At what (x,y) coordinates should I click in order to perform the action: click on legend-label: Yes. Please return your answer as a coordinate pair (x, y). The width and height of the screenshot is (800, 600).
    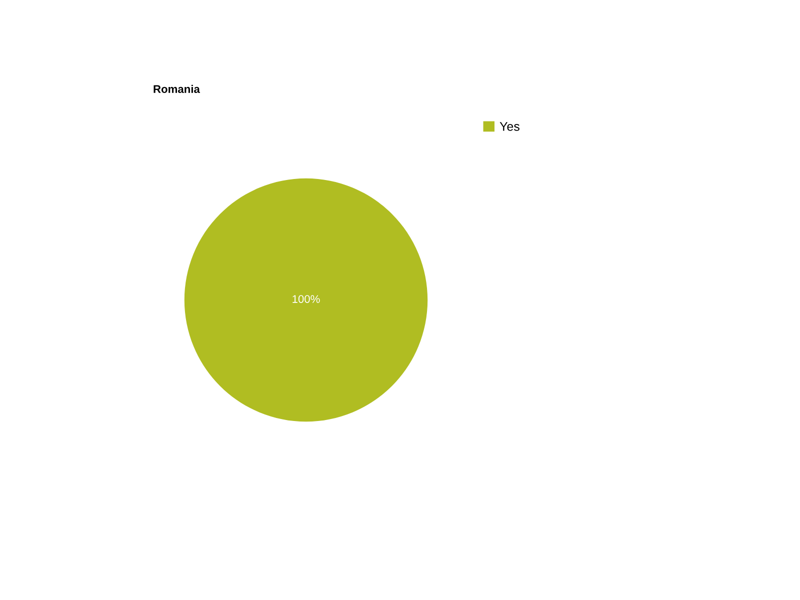
    Looking at the image, I should click on (510, 126).